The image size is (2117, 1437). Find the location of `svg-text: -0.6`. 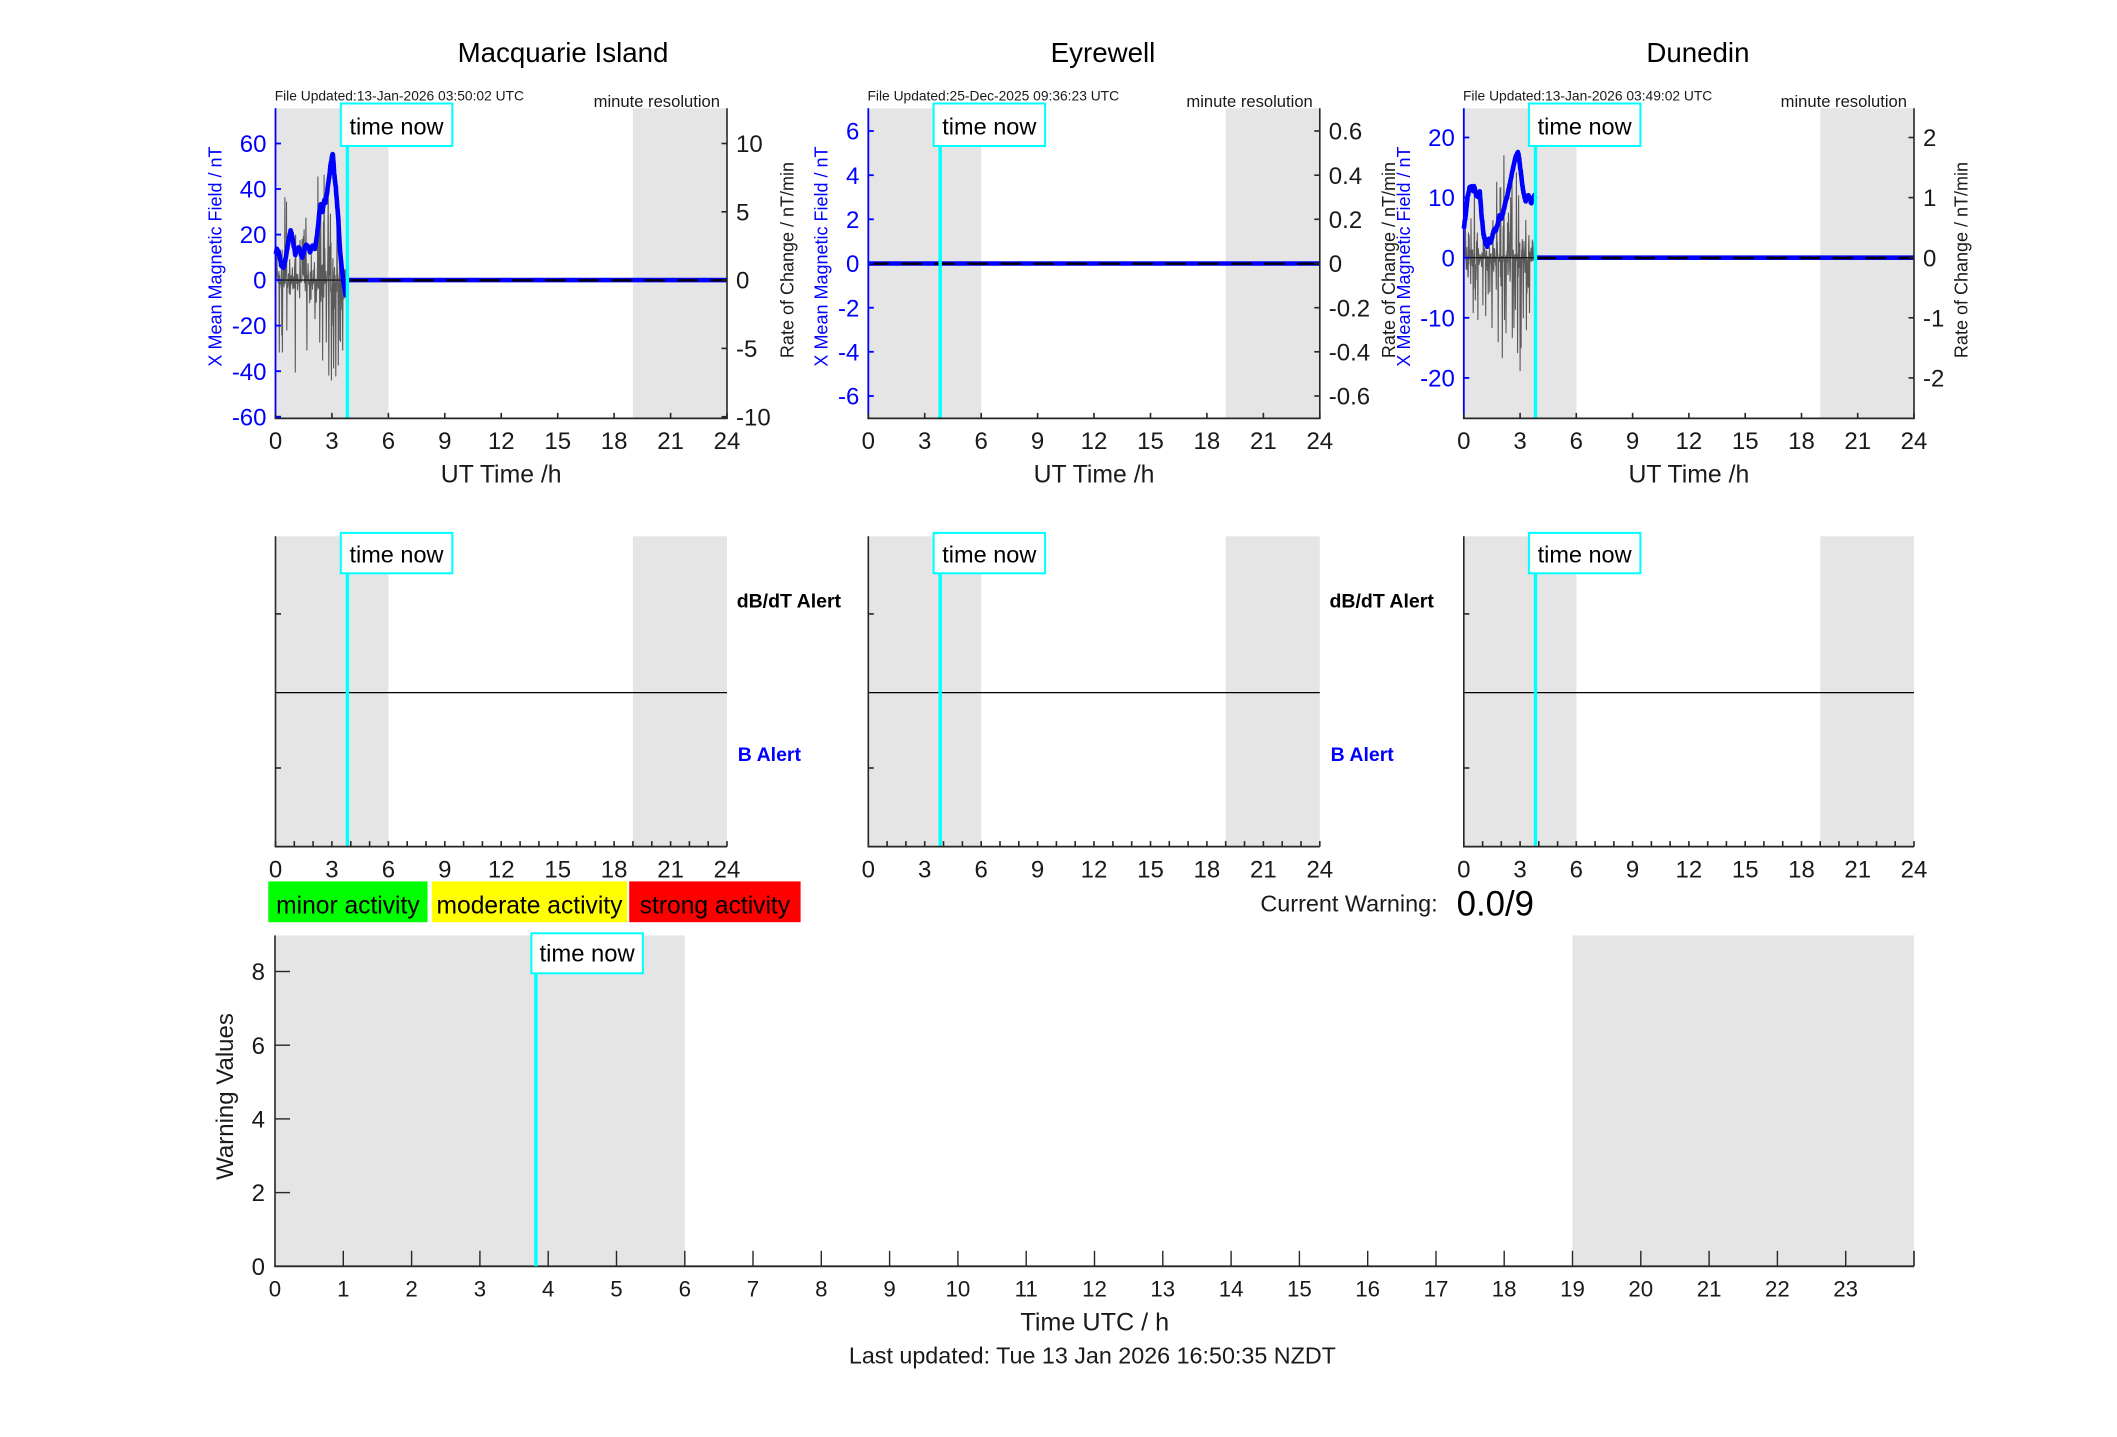

svg-text: -0.6 is located at coordinates (1349, 397).